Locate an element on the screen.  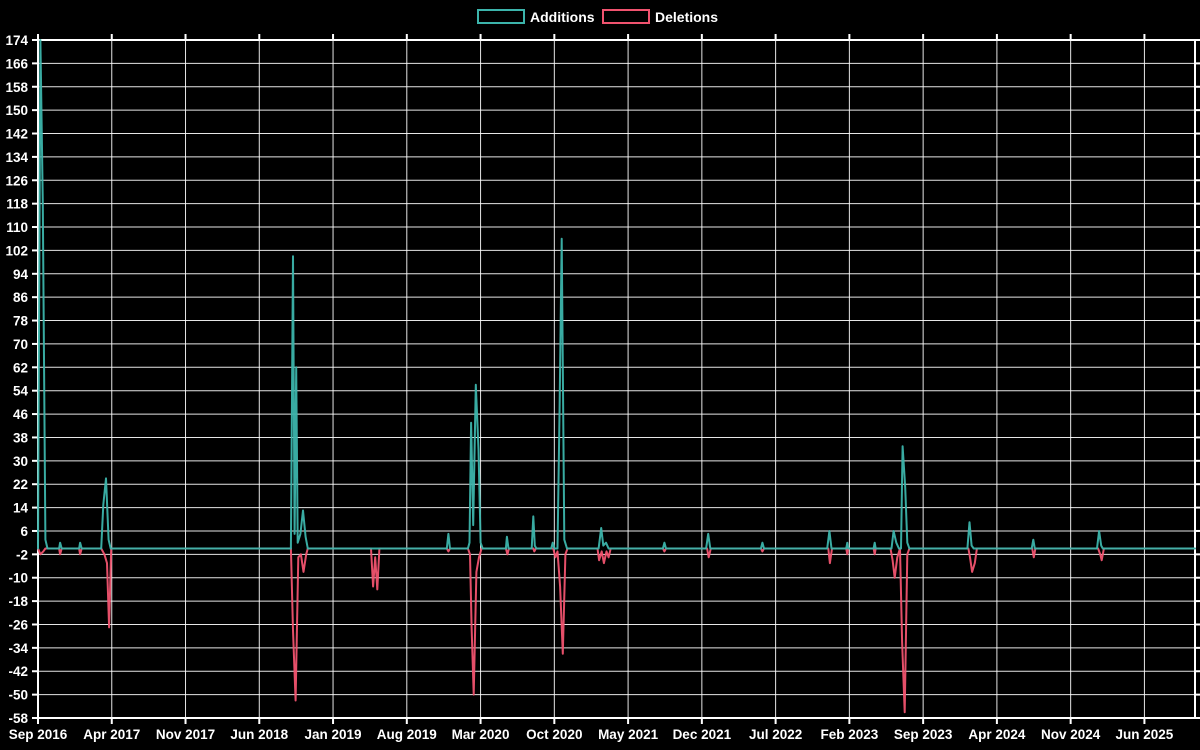
y-tick-label: 14 is located at coordinates (21, 508).